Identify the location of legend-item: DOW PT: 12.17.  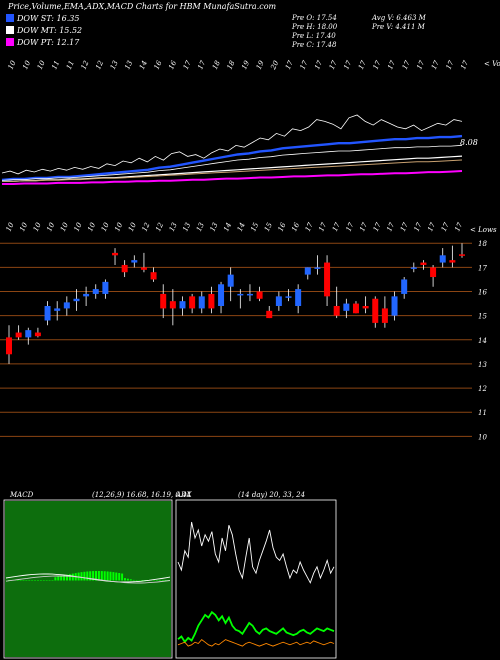
(44, 43).